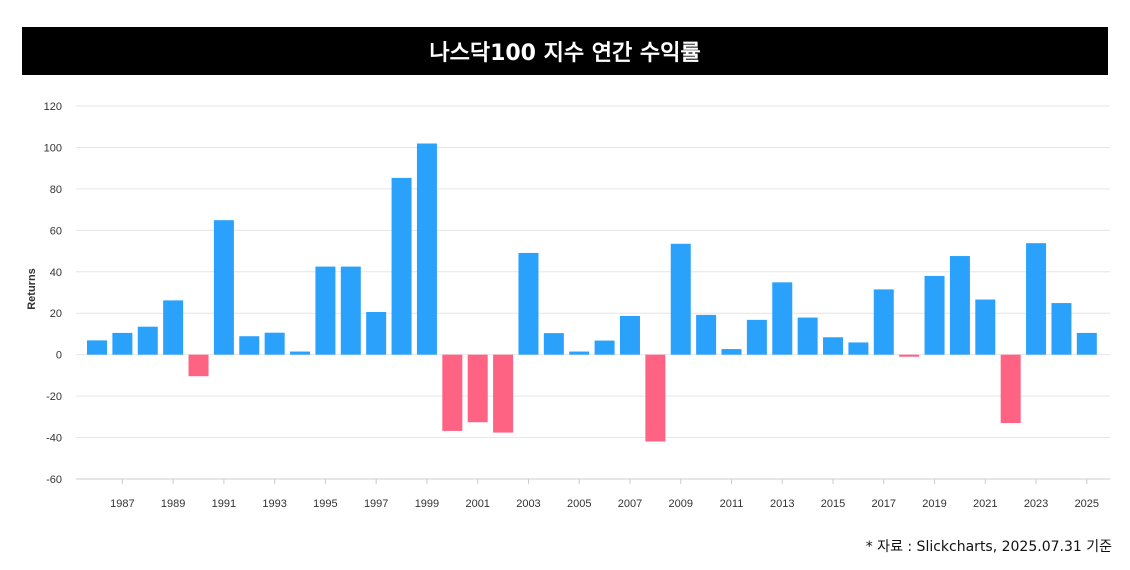  Describe the element at coordinates (198, 365) in the screenshot. I see `bar-1990` at that location.